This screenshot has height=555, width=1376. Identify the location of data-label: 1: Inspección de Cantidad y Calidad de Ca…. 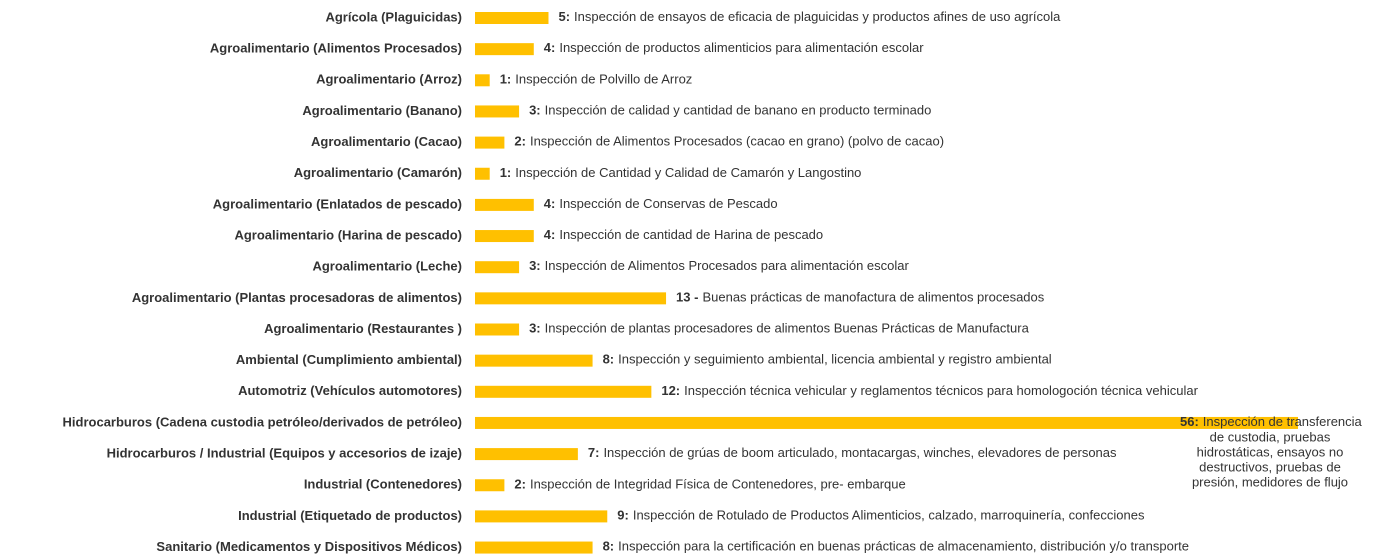
(681, 172).